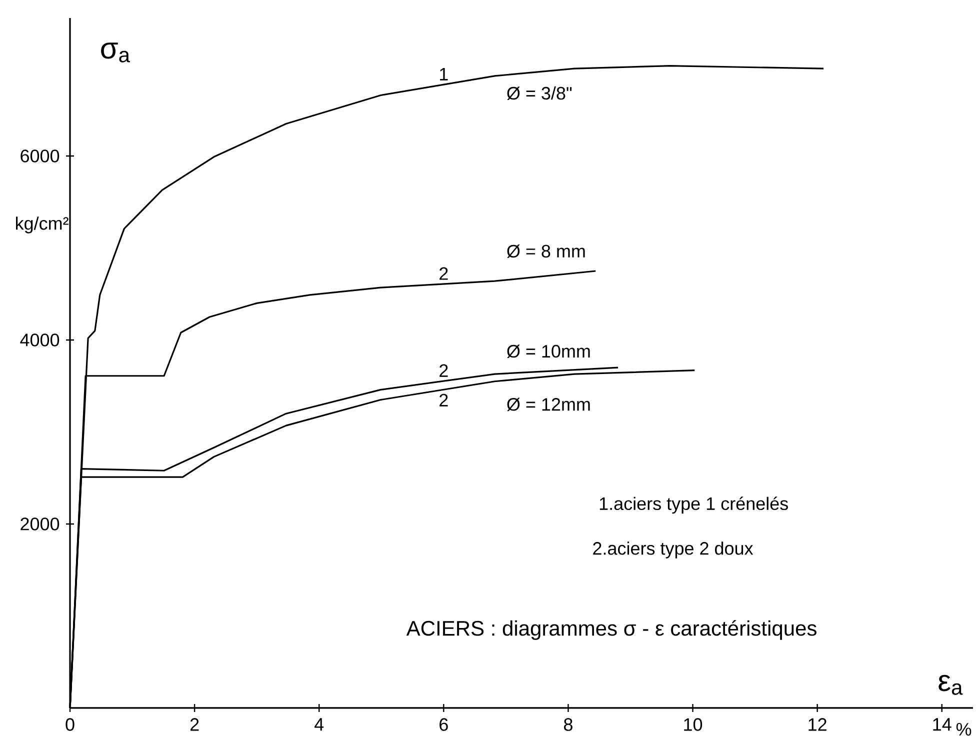  What do you see at coordinates (694, 505) in the screenshot?
I see `annotation: 1.aciers type 1 crénelés` at bounding box center [694, 505].